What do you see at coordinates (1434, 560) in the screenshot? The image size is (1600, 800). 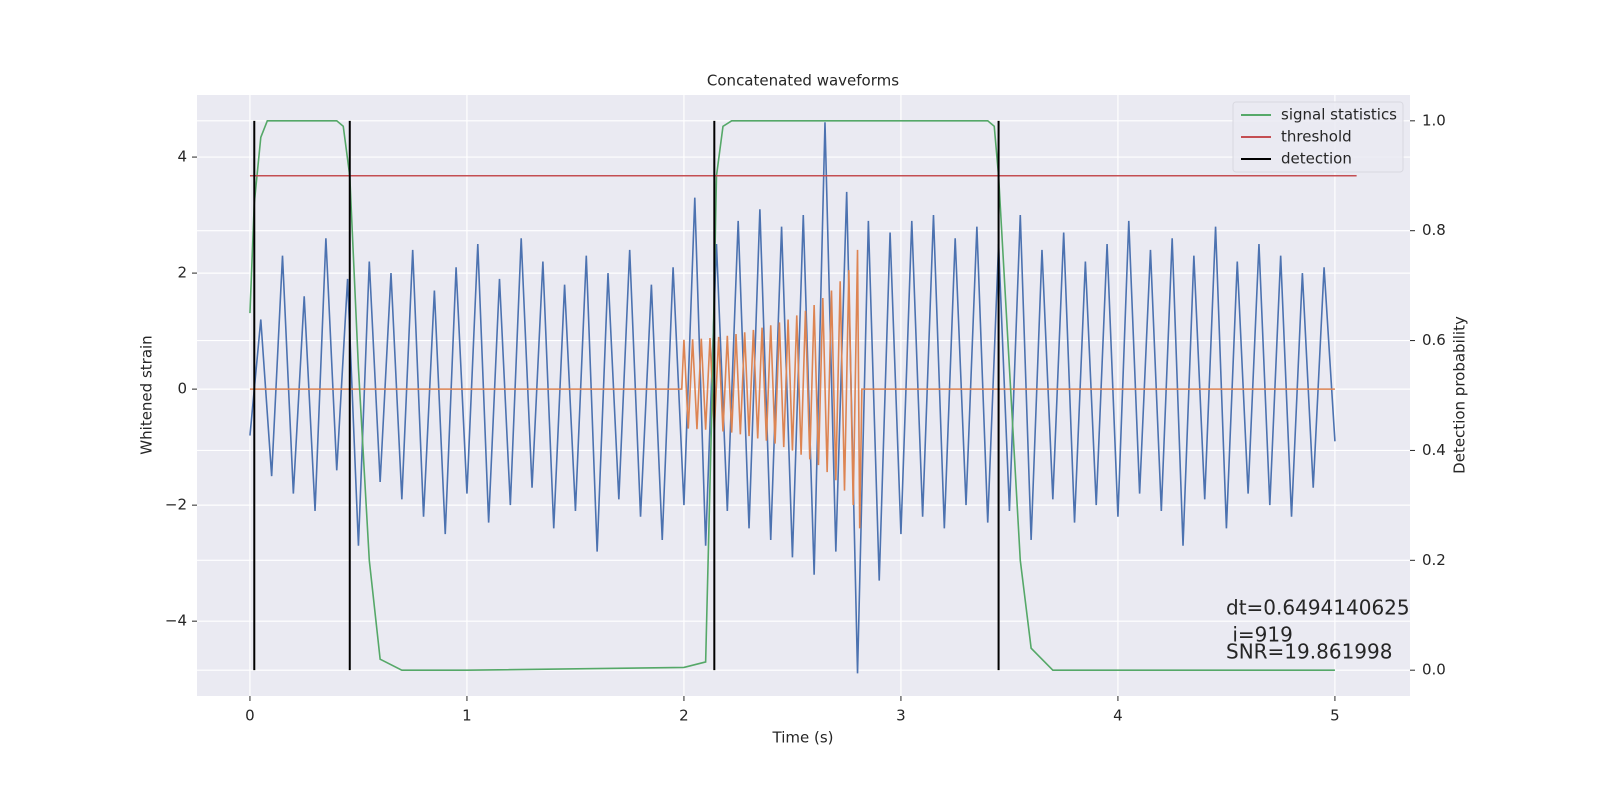 I see `y2-tick-label: 0.2` at bounding box center [1434, 560].